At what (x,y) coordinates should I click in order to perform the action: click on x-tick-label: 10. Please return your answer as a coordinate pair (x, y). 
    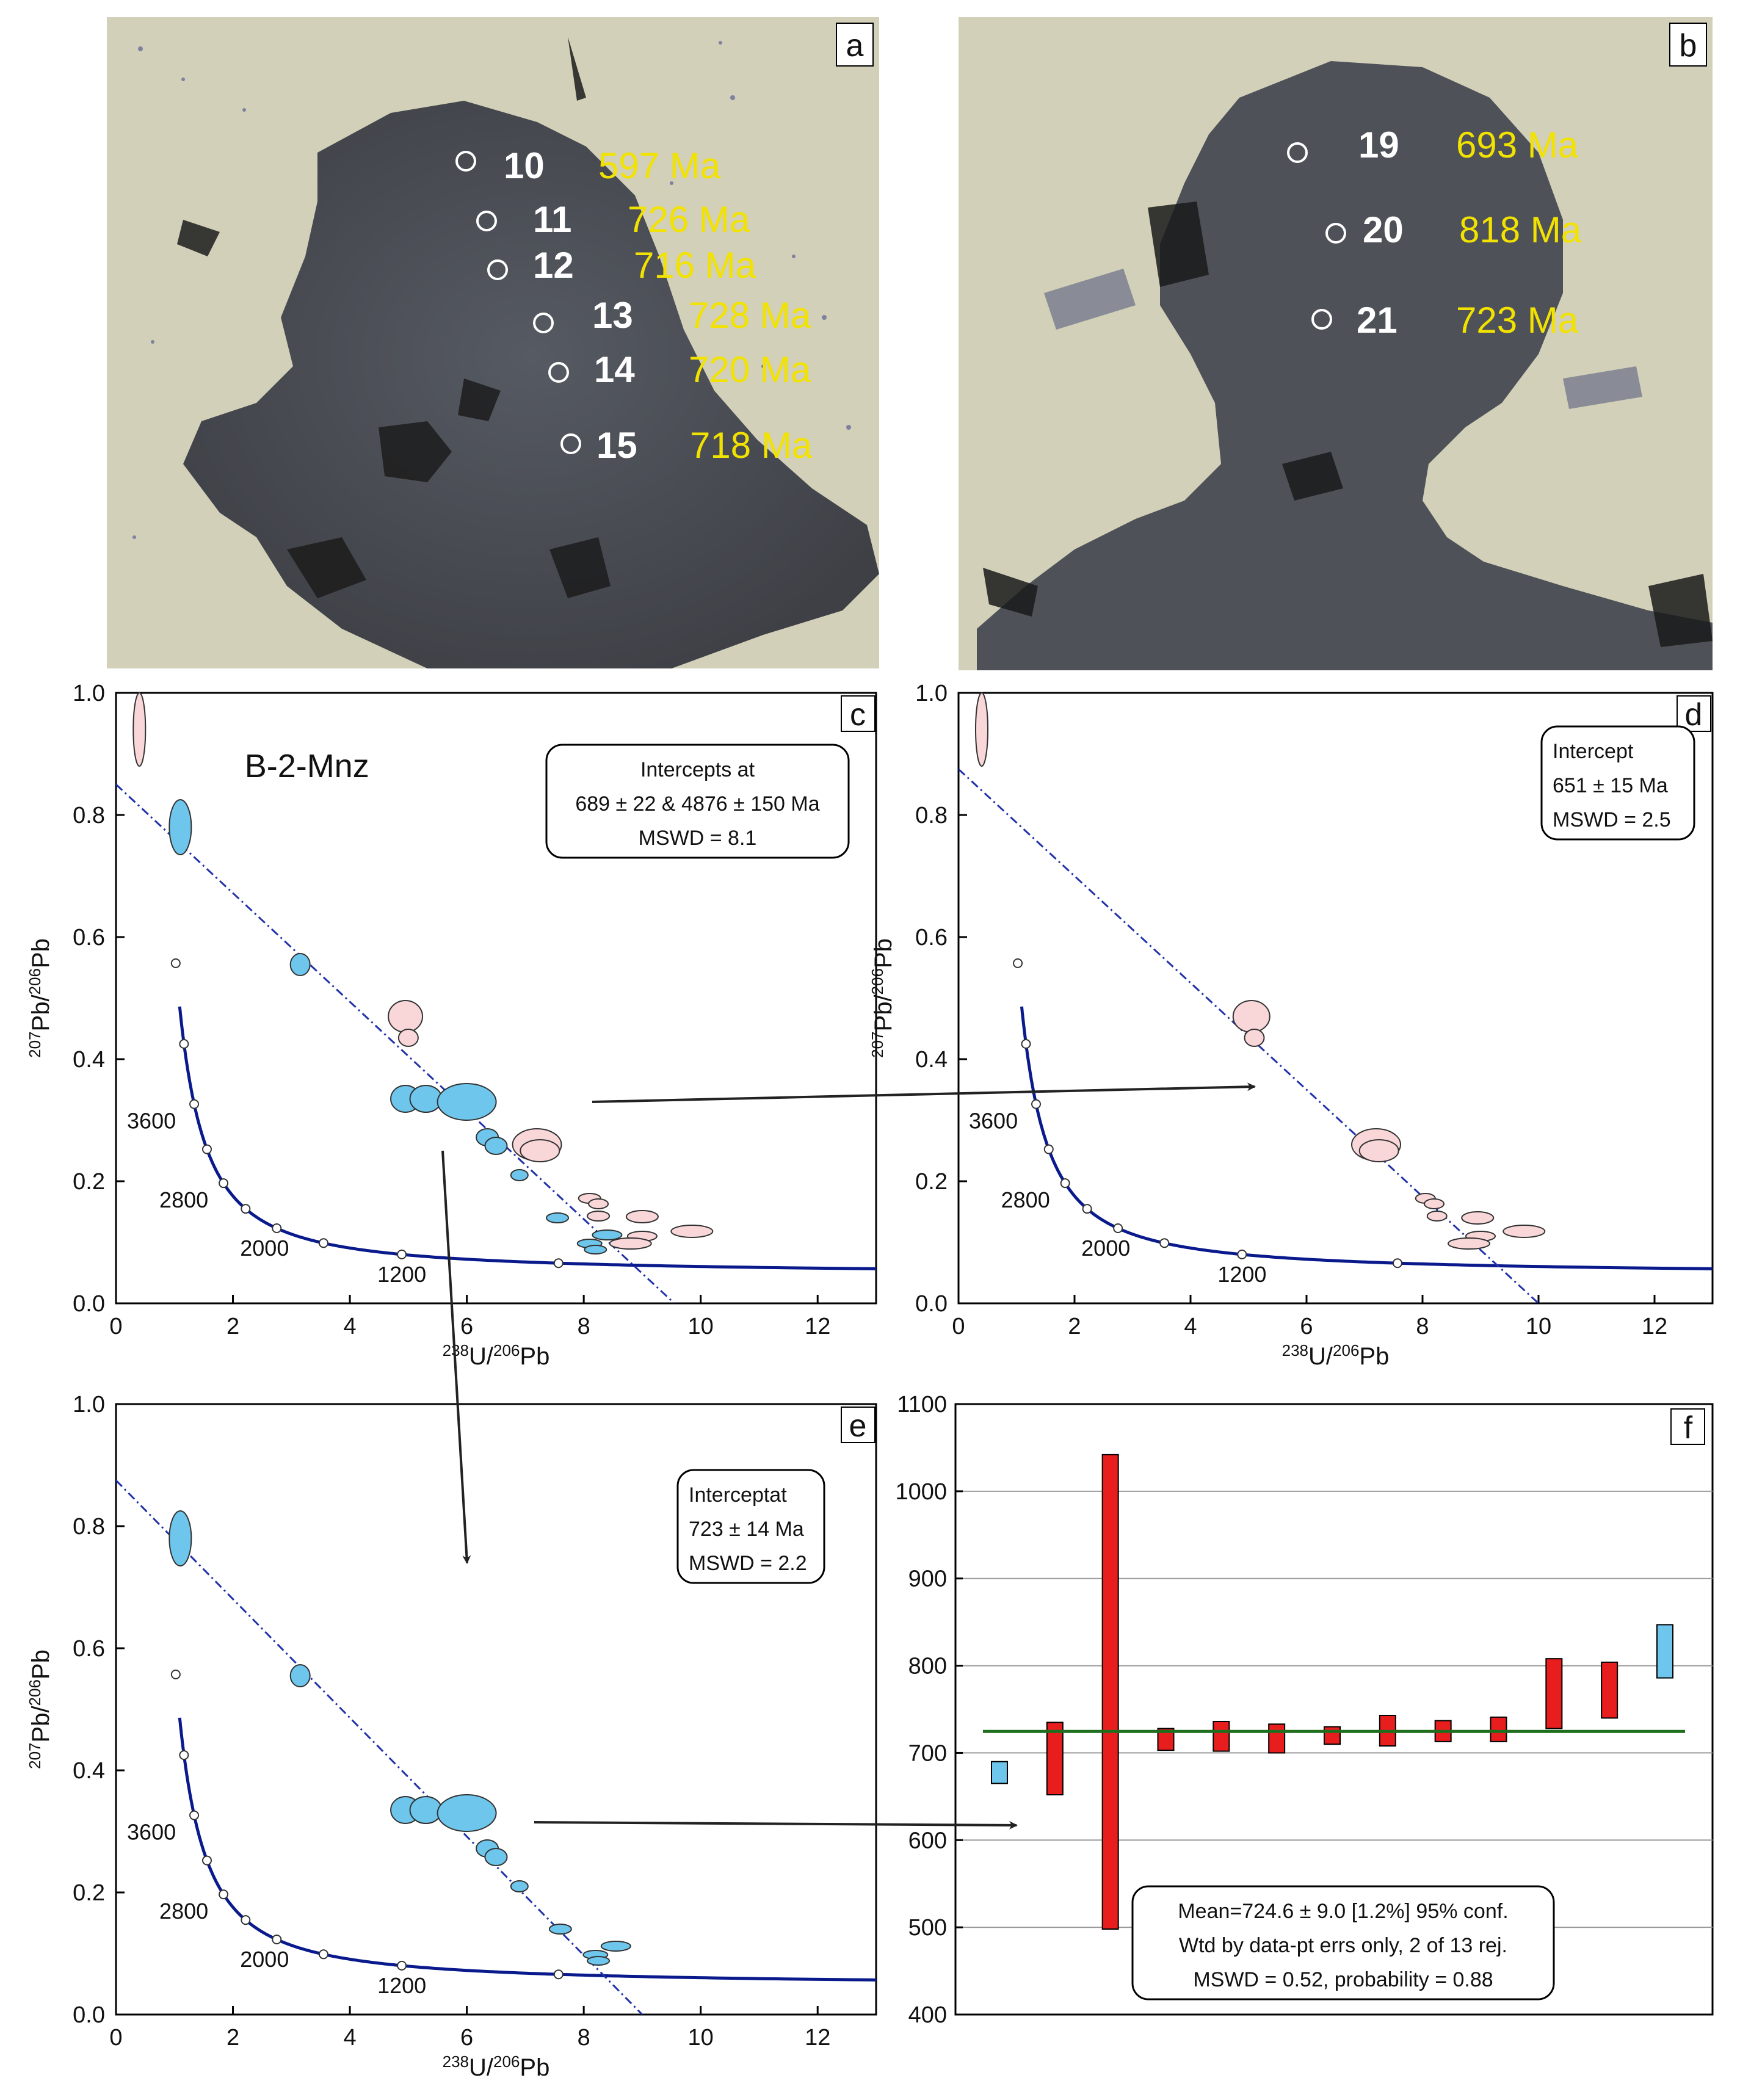
    Looking at the image, I should click on (701, 2038).